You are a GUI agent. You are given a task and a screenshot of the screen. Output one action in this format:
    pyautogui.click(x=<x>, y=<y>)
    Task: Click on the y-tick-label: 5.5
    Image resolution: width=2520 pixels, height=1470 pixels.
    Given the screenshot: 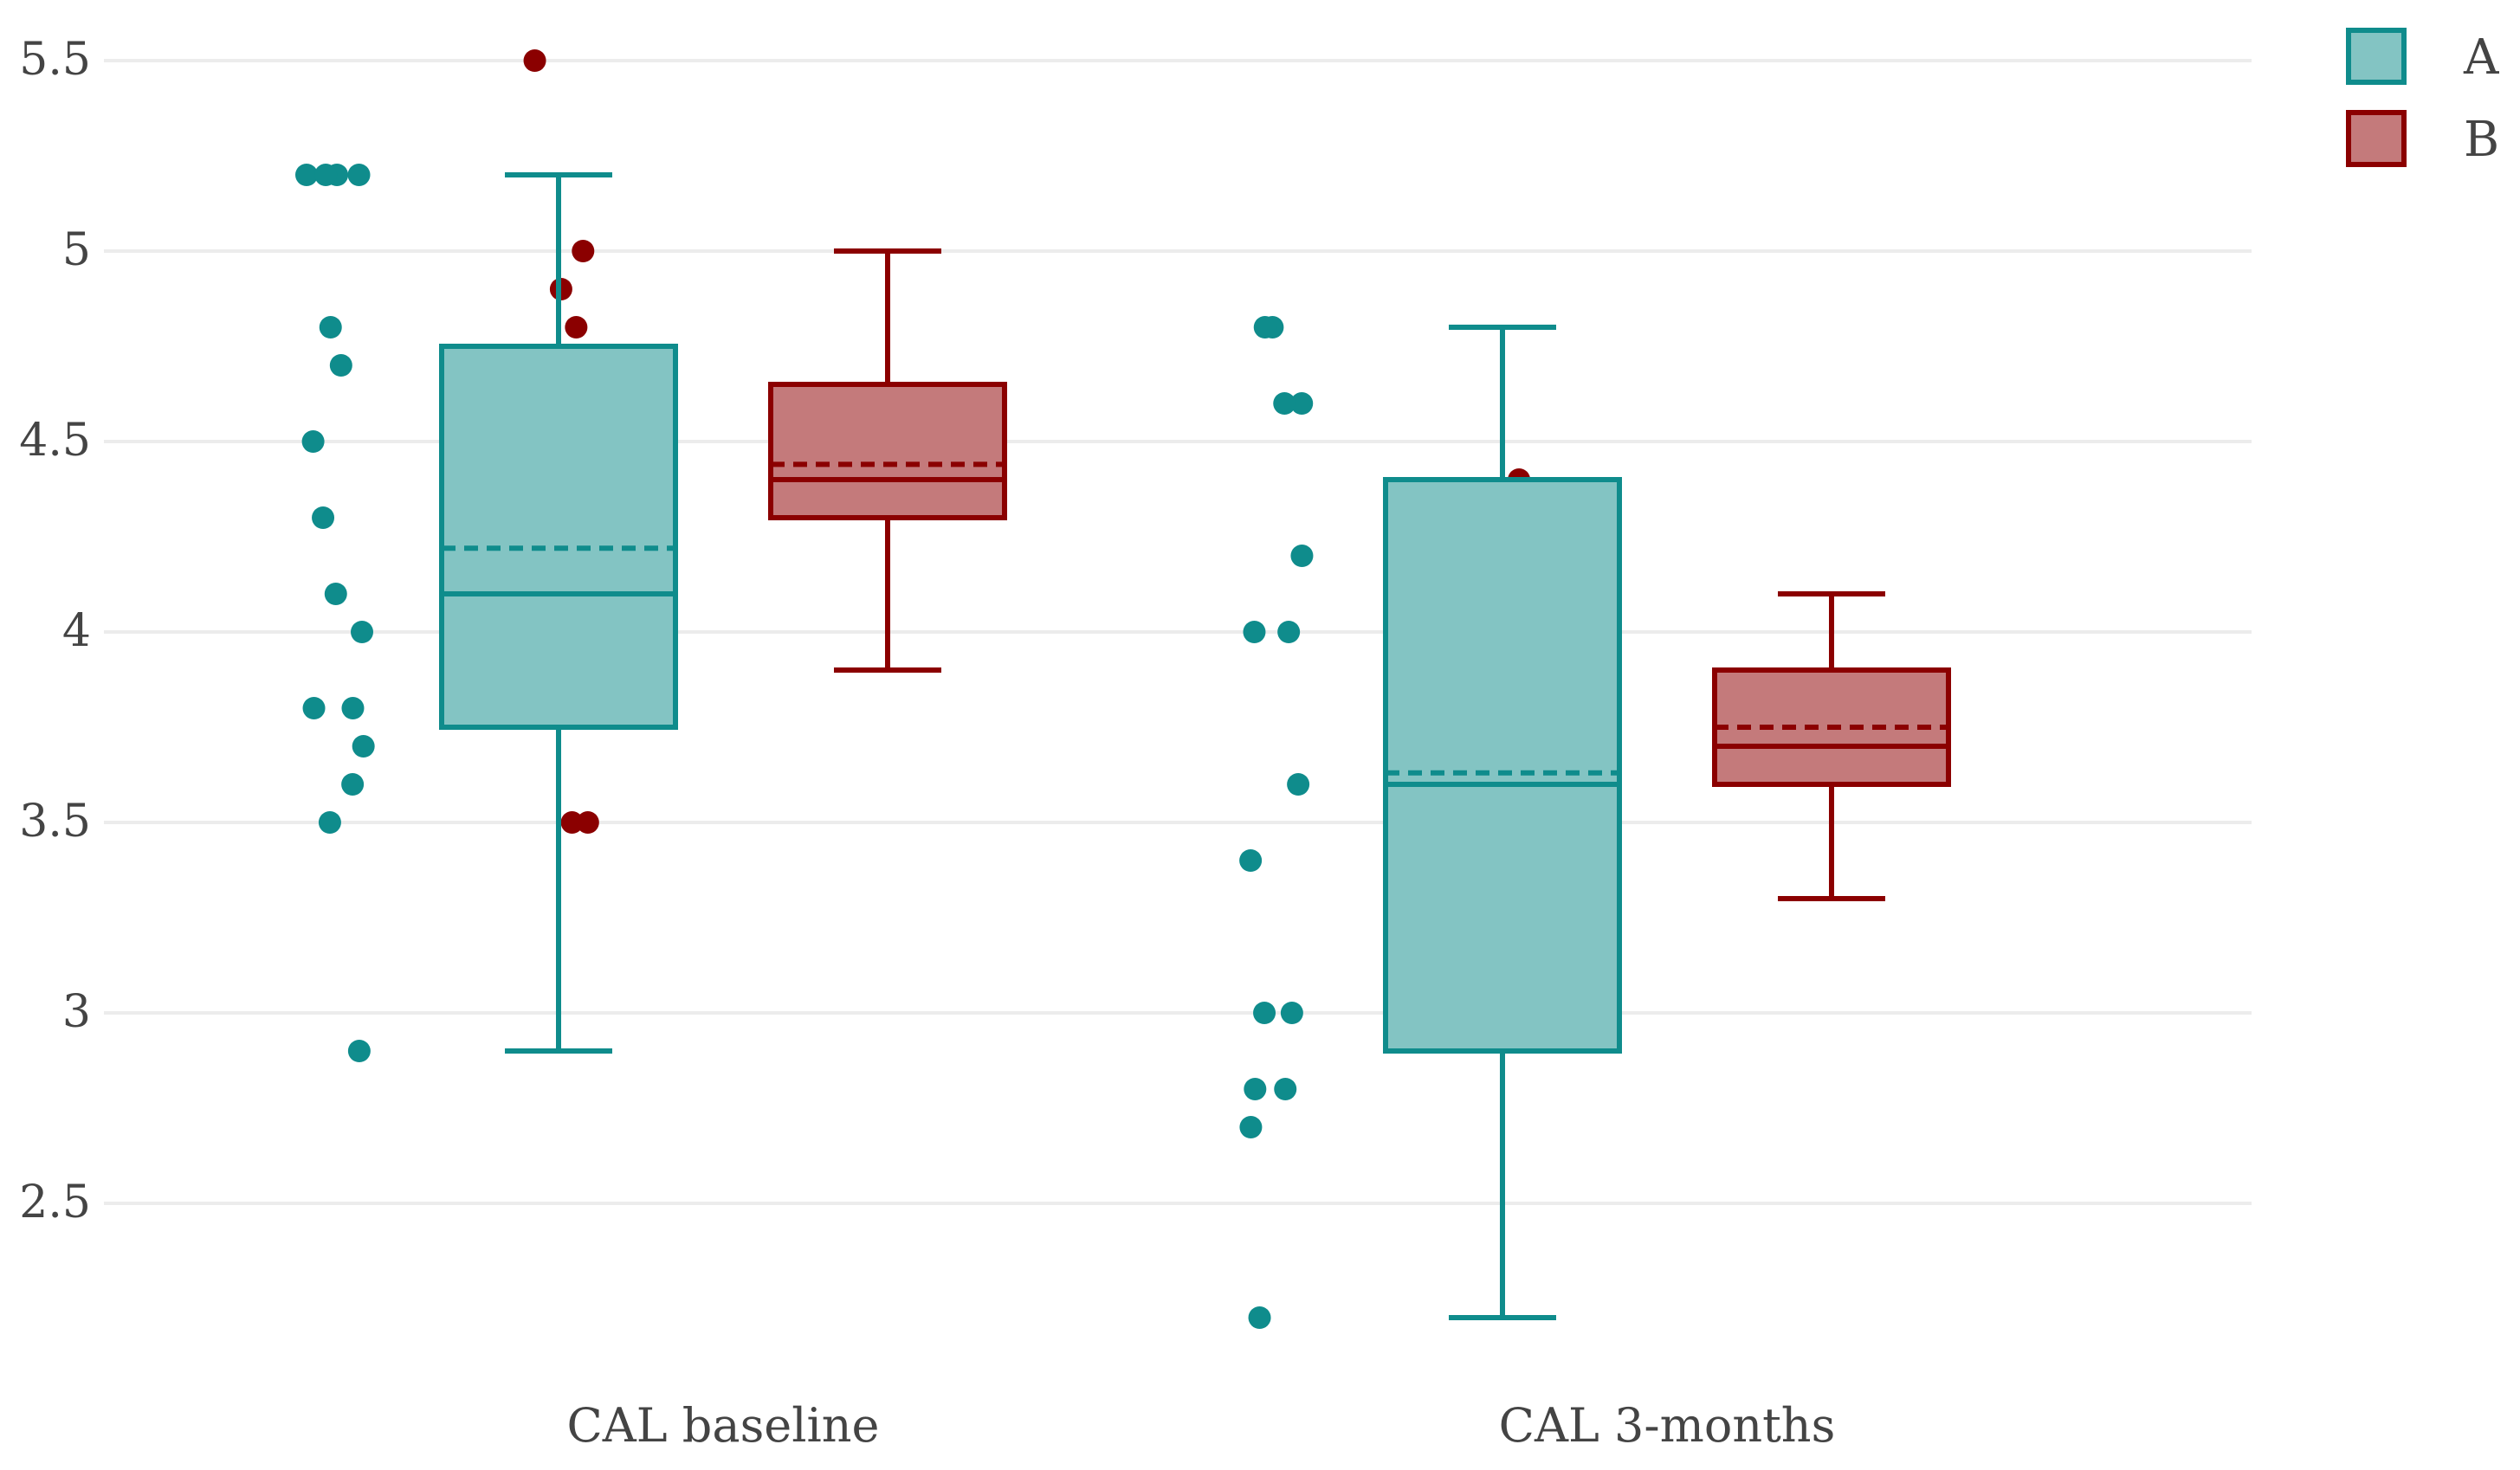 What is the action you would take?
    pyautogui.click(x=55, y=60)
    